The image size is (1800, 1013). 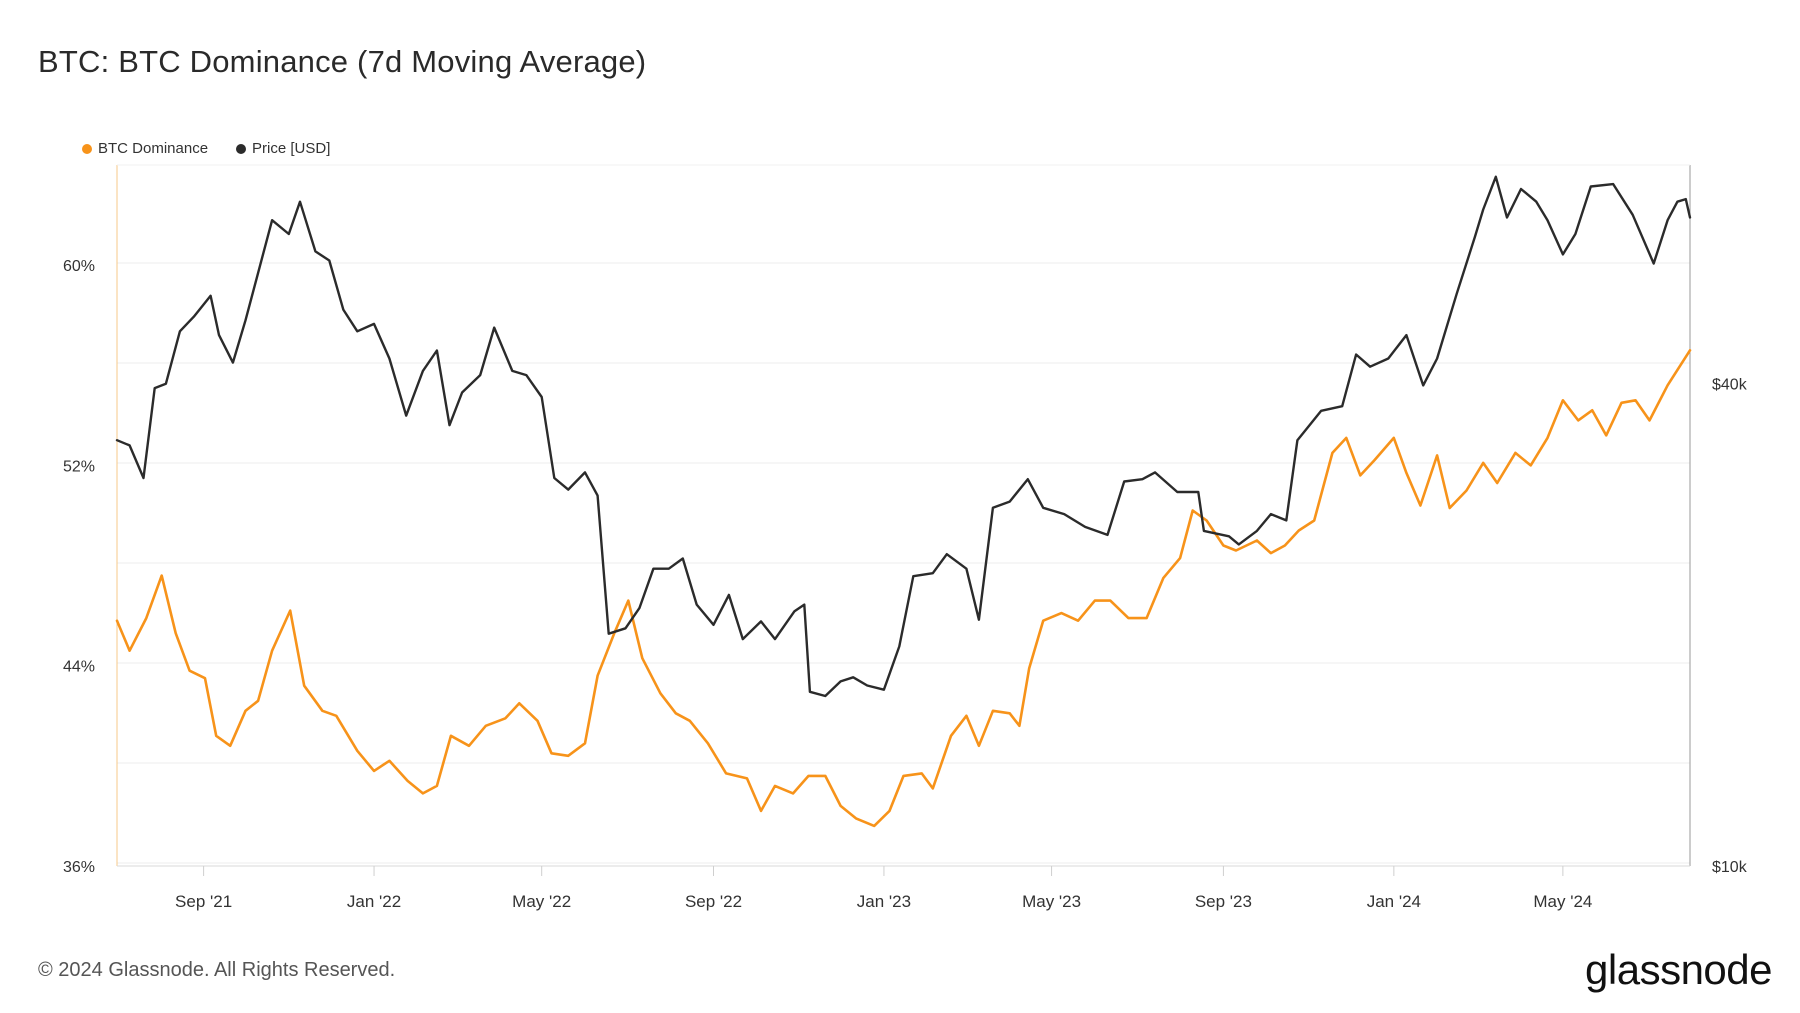 I want to click on left-y-tick-label: 52%, so click(x=79, y=466).